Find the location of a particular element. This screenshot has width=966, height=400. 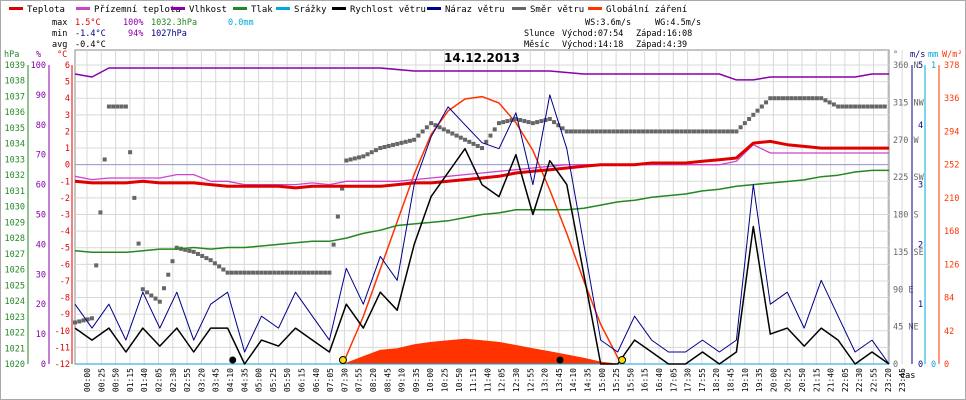

y-tick-degC: -12 is located at coordinates (62, 365).